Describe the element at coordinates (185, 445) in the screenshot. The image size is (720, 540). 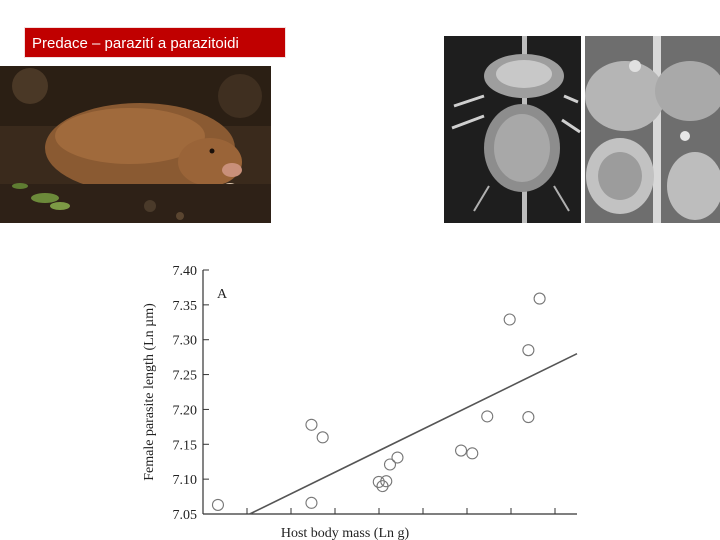
I see `y-tick-label: 7.15` at that location.